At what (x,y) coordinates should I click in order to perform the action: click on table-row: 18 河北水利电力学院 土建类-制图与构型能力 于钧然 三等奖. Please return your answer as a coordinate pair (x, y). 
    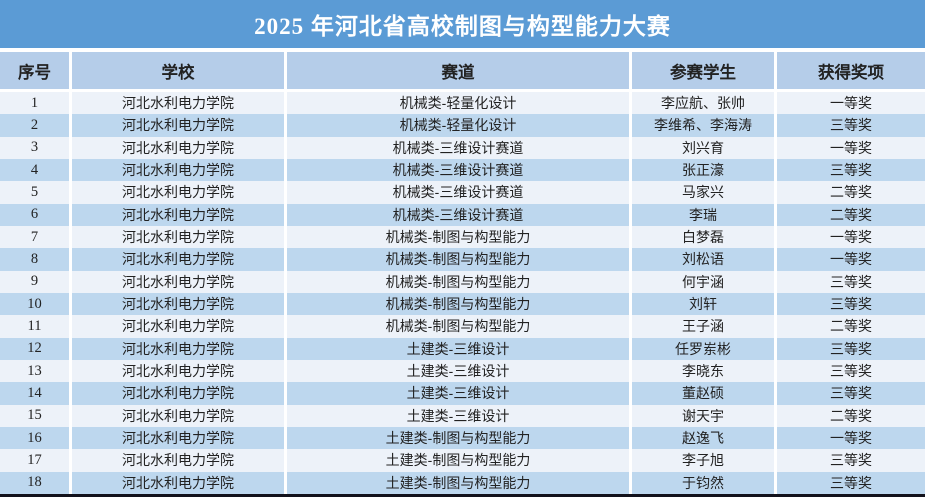
    Looking at the image, I should click on (462, 482).